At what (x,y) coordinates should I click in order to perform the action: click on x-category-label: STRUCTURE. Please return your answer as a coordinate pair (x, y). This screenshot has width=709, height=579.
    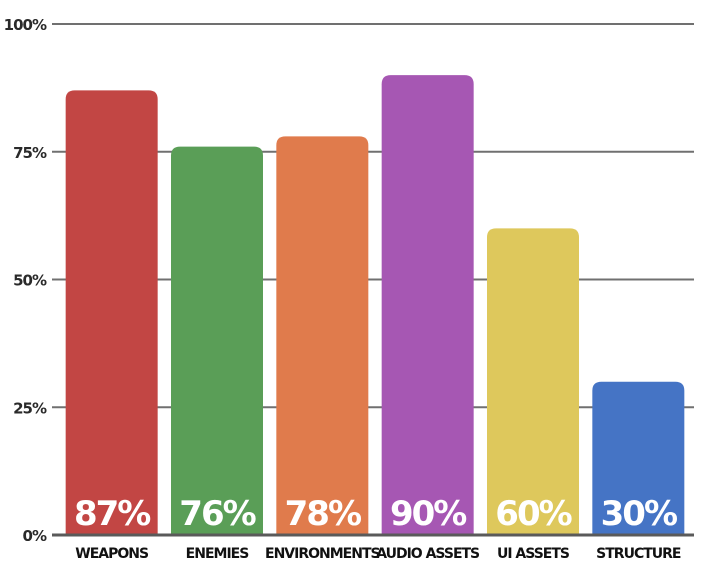
    Looking at the image, I should click on (638, 554).